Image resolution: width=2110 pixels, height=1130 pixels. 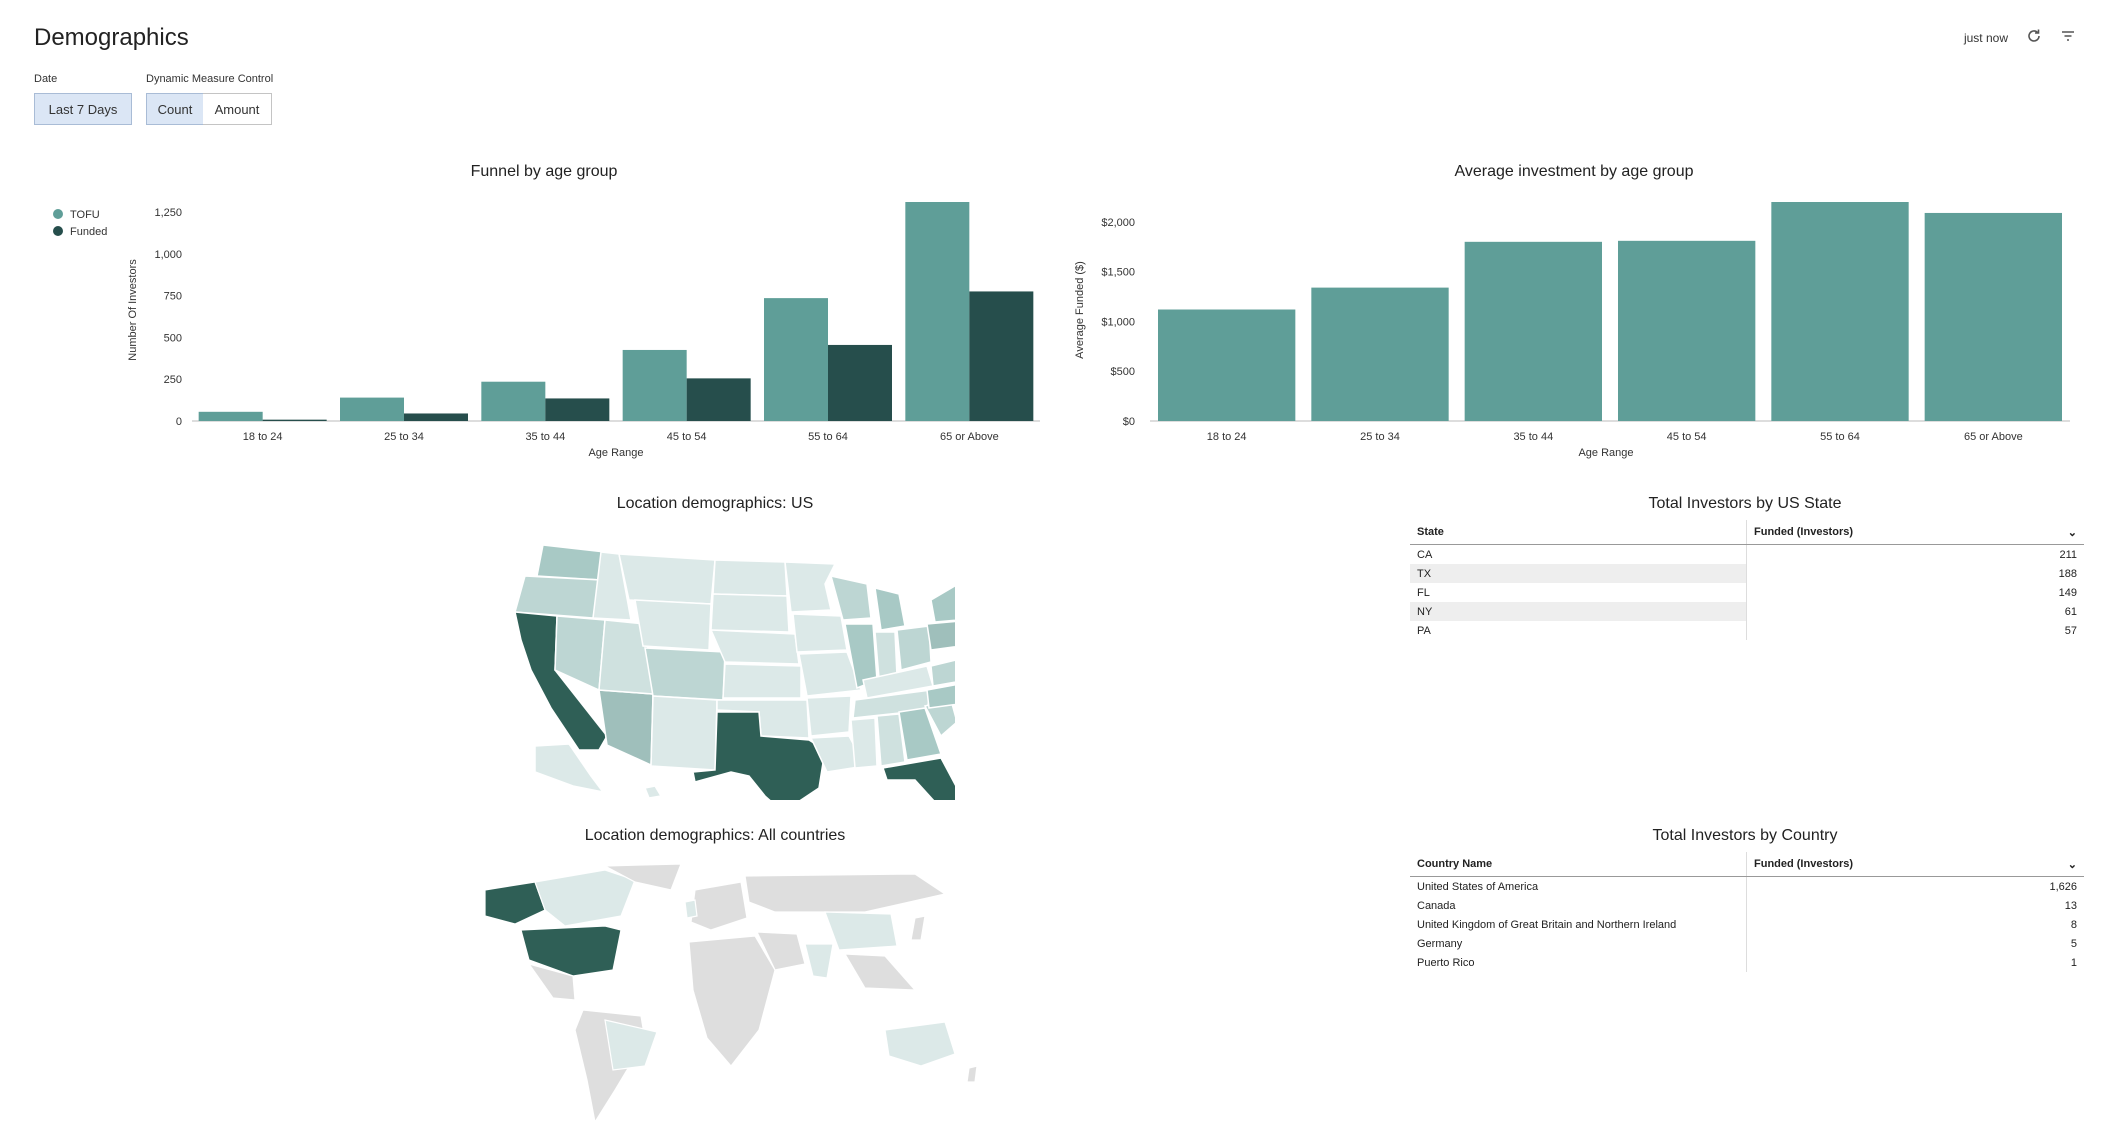 What do you see at coordinates (829, 716) in the screenshot?
I see `state-ar` at bounding box center [829, 716].